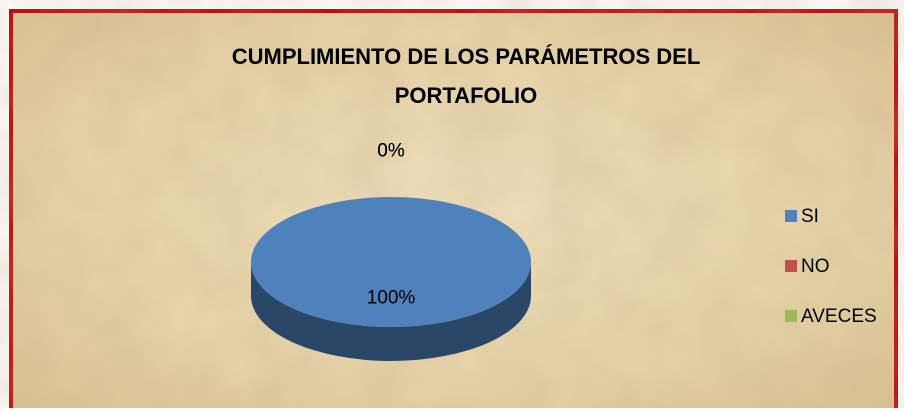 The height and width of the screenshot is (413, 904). What do you see at coordinates (466, 95) in the screenshot?
I see `chart-title: PORTAFOLIO` at bounding box center [466, 95].